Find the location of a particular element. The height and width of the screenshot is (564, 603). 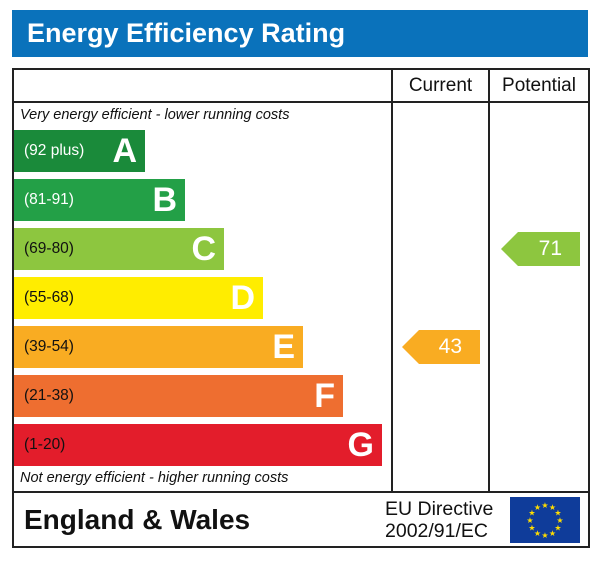

band-e: (39-54) E is located at coordinates (158, 347).